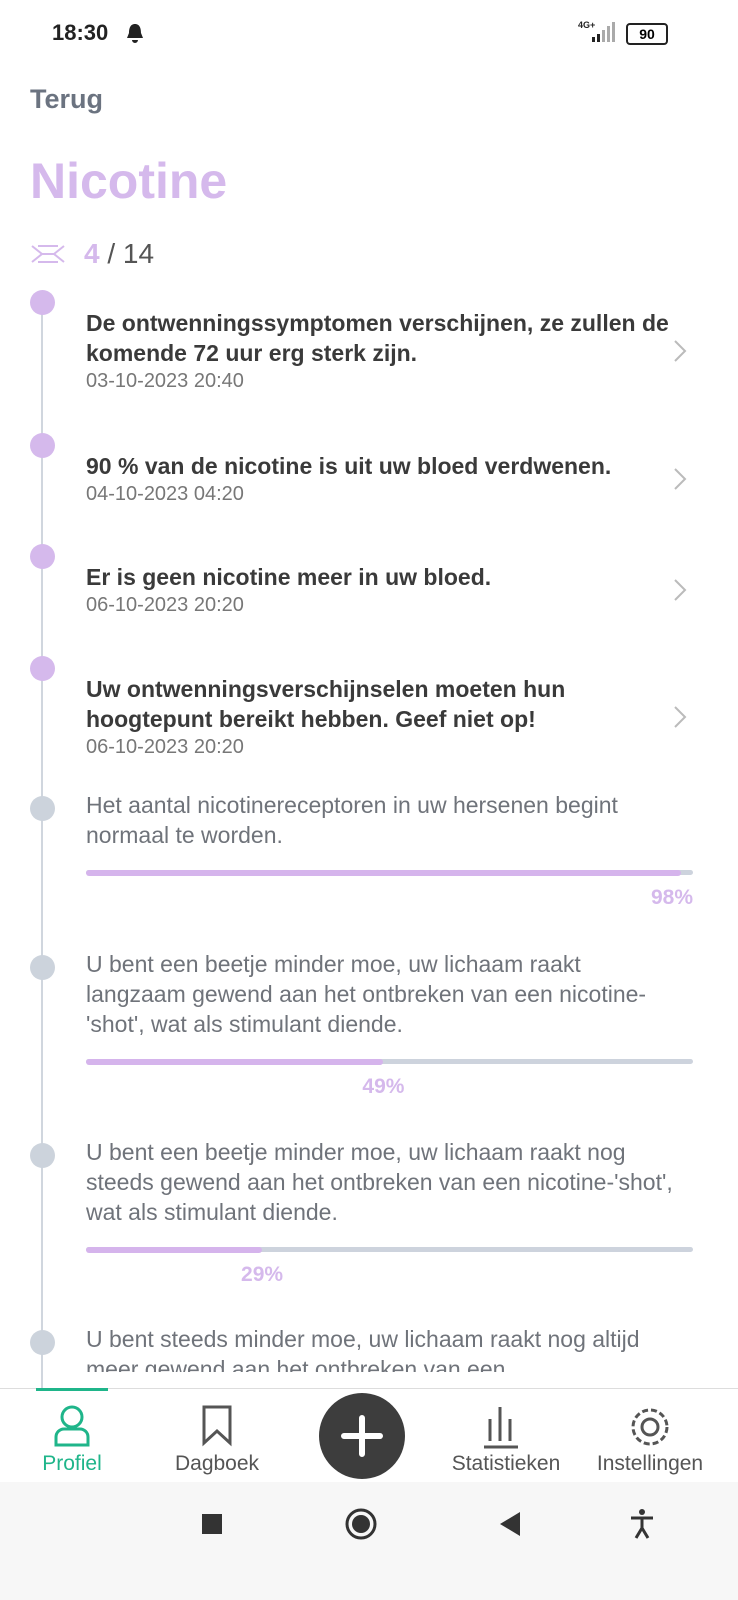 Image resolution: width=738 pixels, height=1600 pixels. I want to click on progress-count: 4 / 14, so click(119, 254).